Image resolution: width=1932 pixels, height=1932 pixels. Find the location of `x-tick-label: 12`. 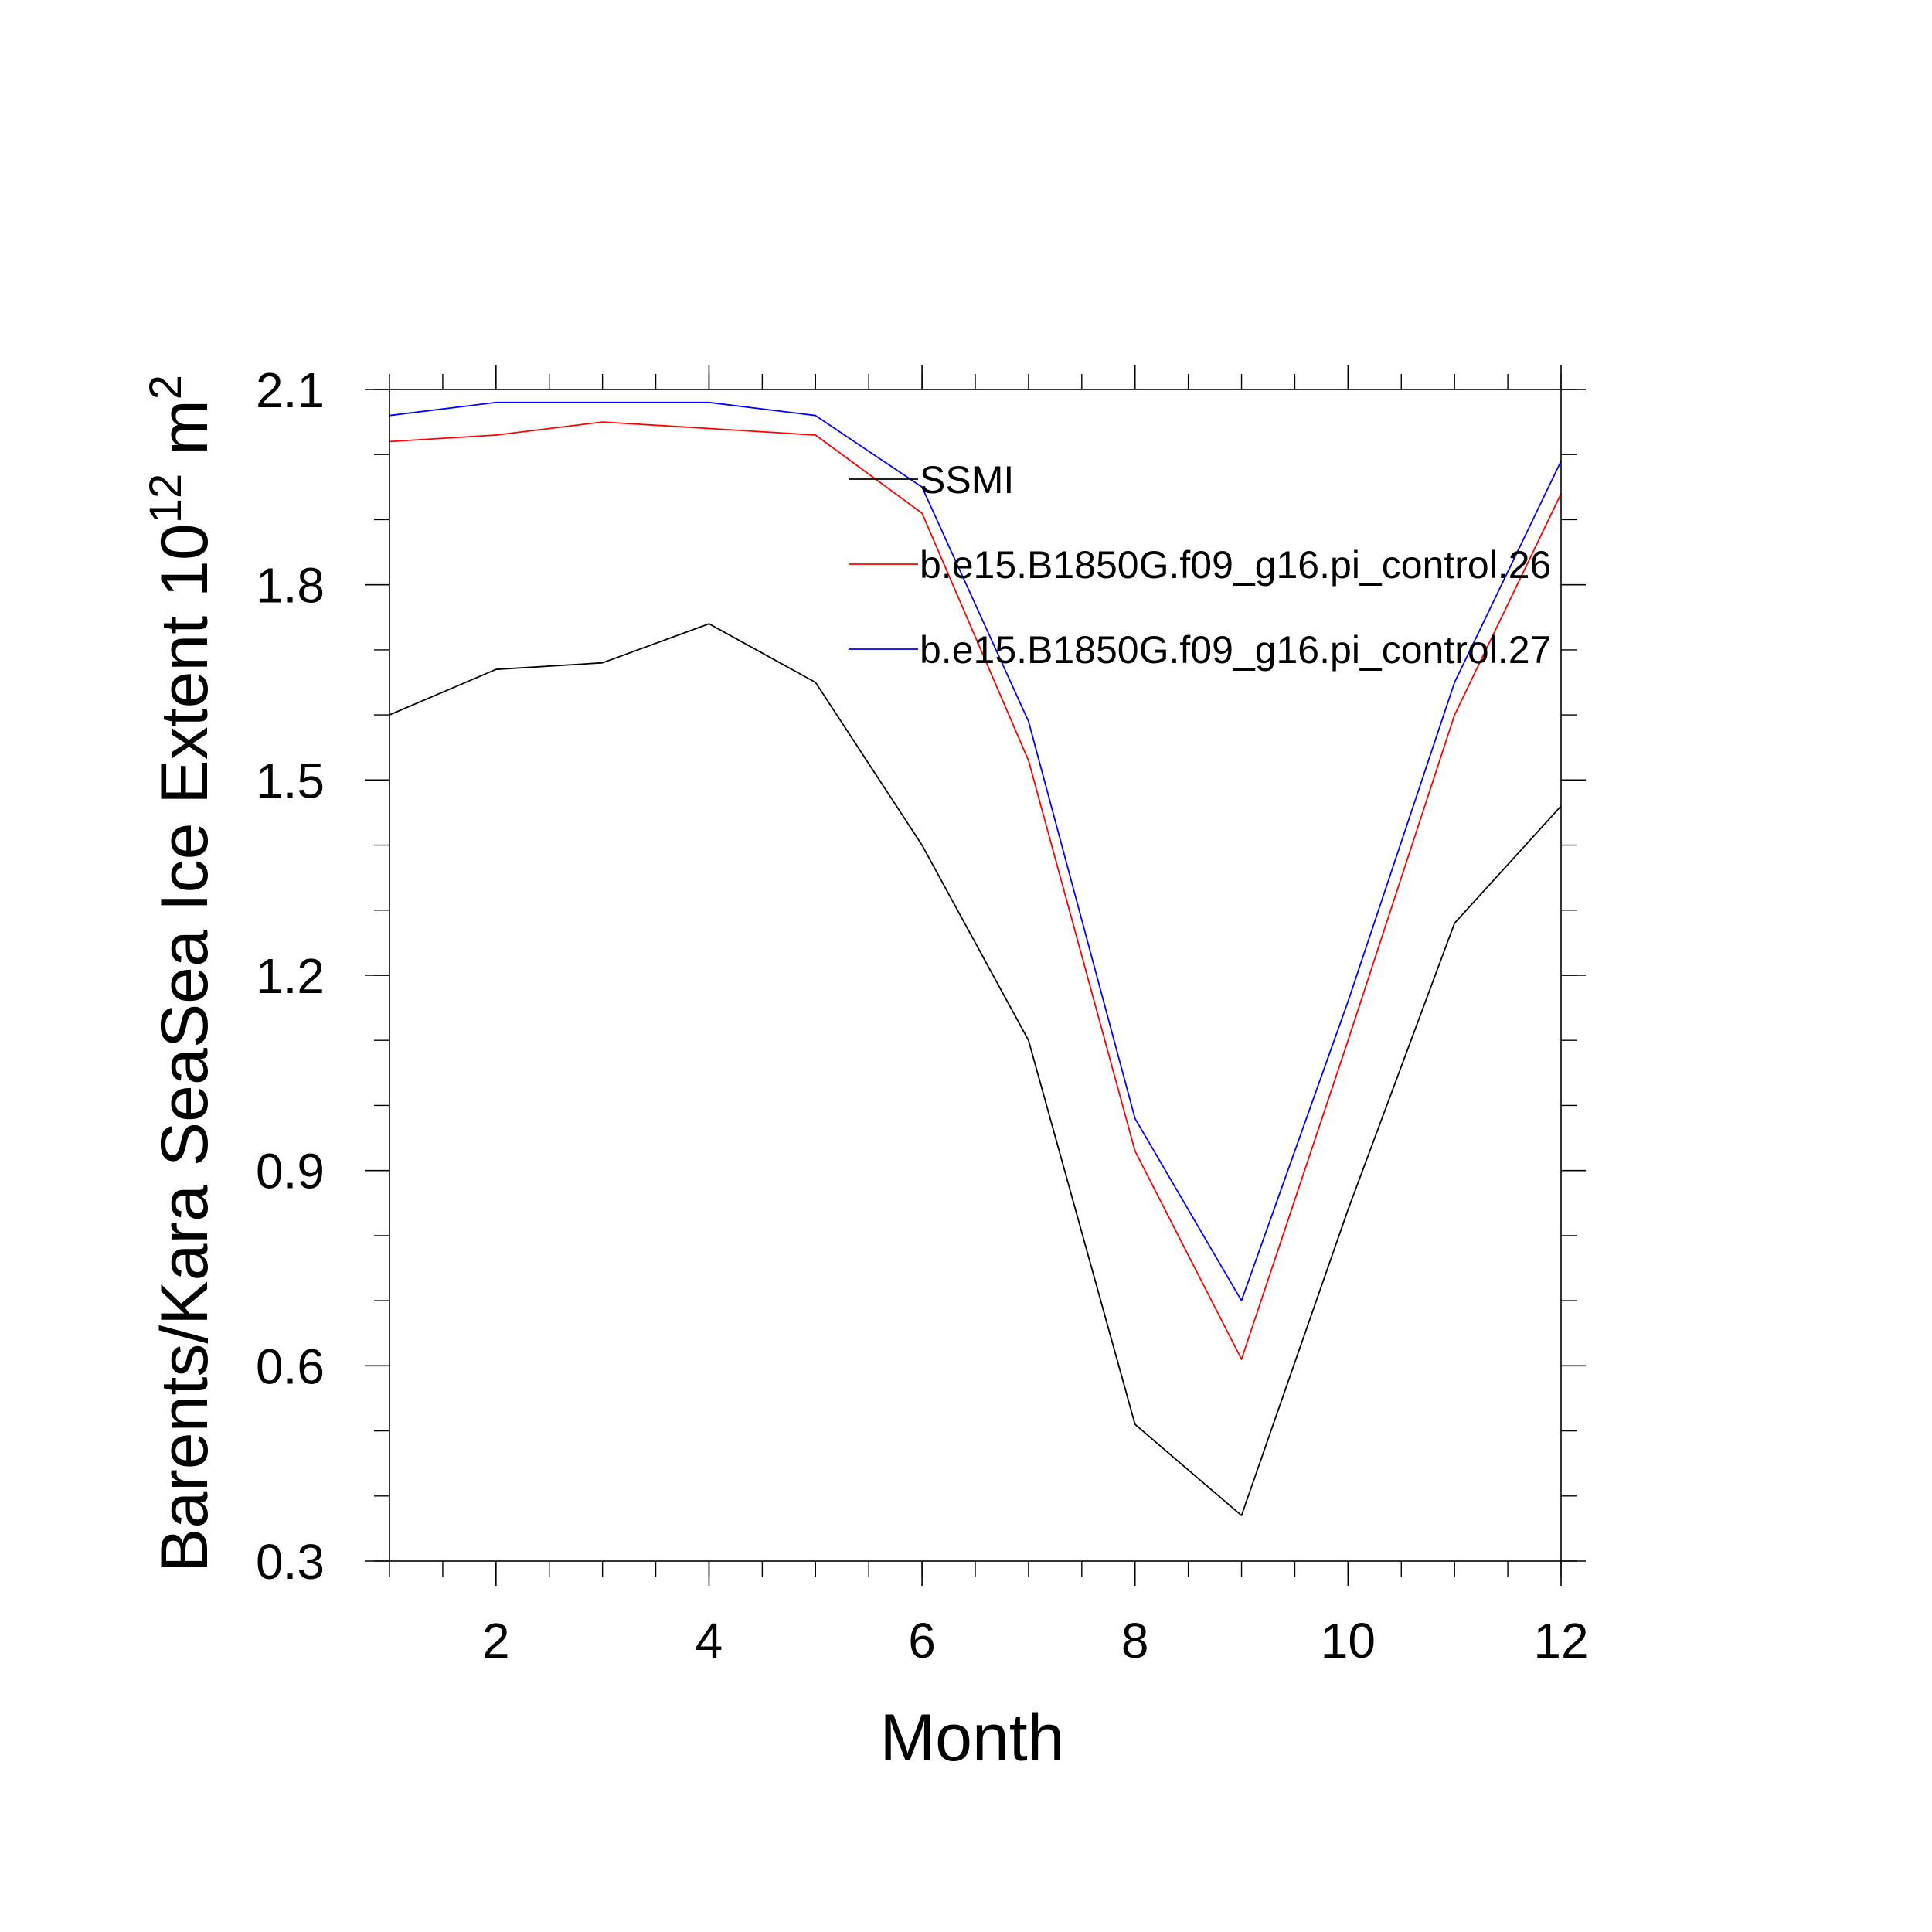

x-tick-label: 12 is located at coordinates (1561, 1641).